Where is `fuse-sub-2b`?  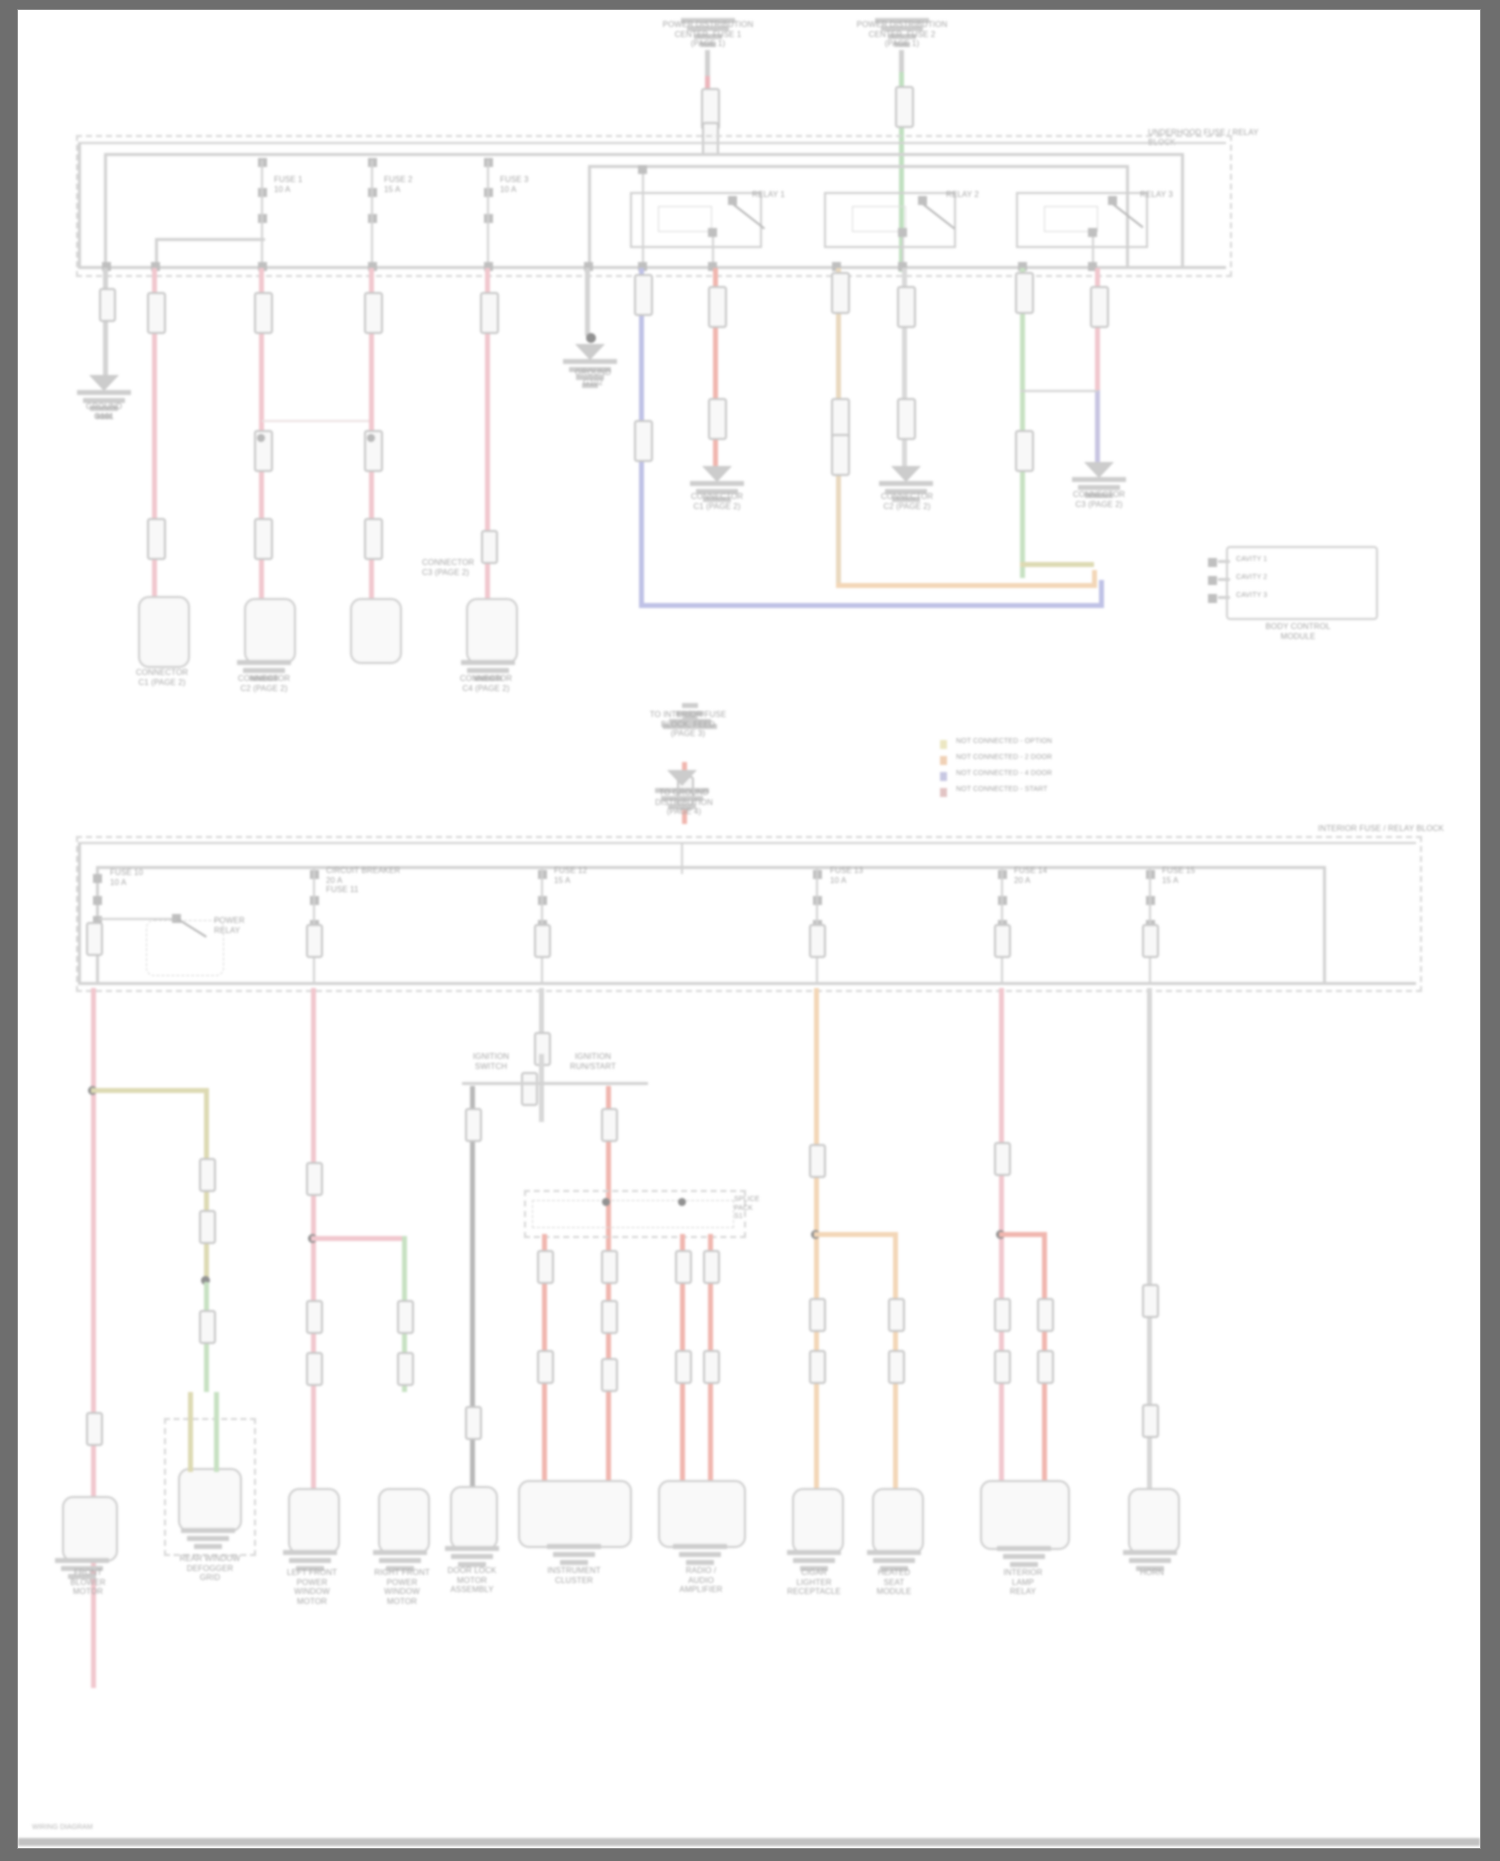
fuse-sub-2b is located at coordinates (683, 1367).